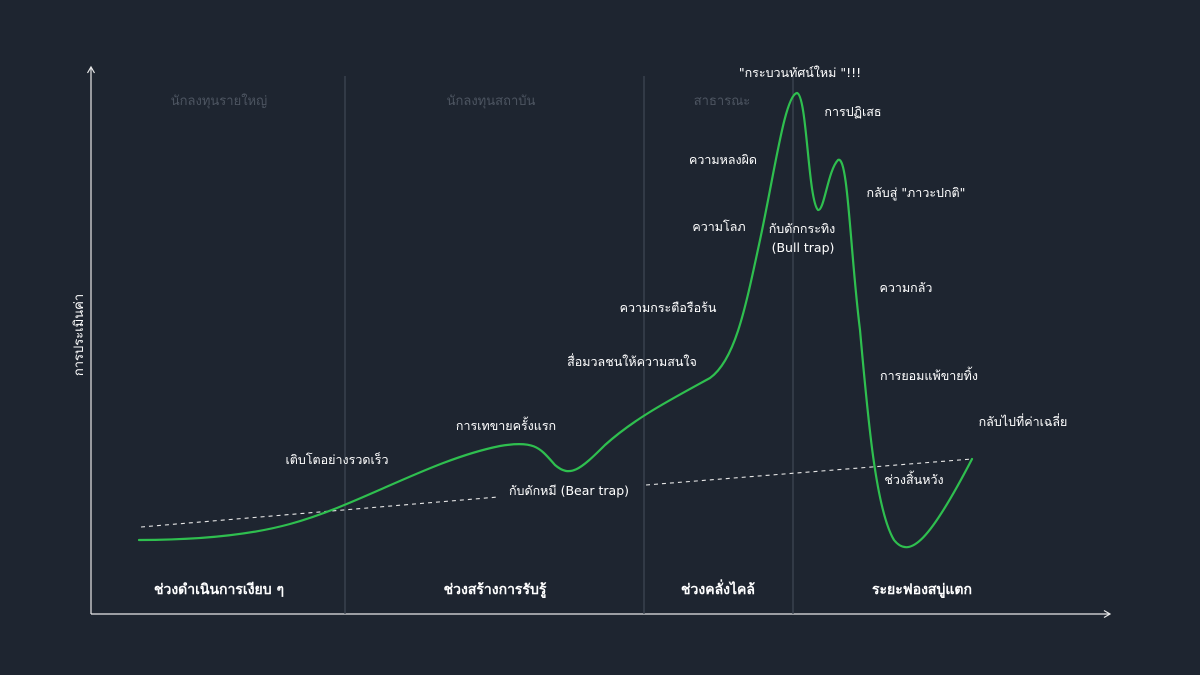  Describe the element at coordinates (495, 590) in the screenshot. I see `phase-label: ช่วงสร้างการรับรู้` at that location.